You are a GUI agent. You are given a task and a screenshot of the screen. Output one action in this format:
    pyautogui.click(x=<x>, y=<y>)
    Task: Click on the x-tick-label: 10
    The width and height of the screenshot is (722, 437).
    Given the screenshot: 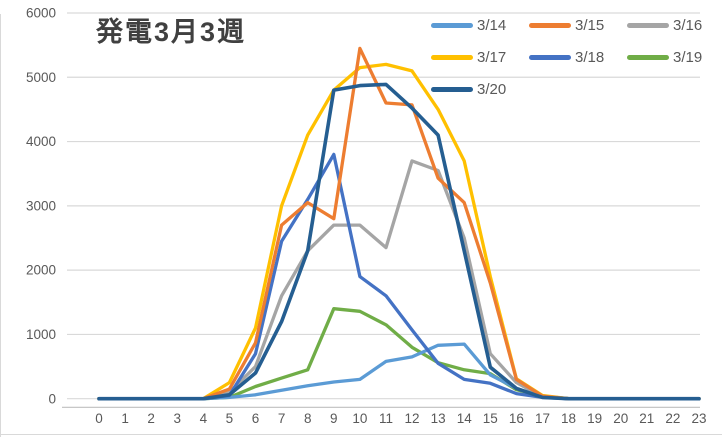 What is the action you would take?
    pyautogui.click(x=359, y=418)
    